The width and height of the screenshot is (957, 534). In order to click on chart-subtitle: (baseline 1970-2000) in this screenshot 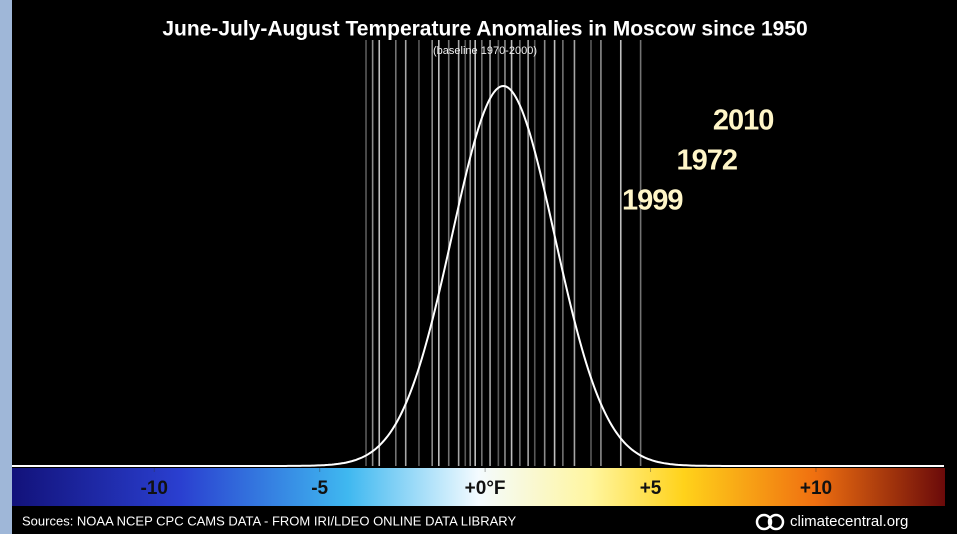, I will do `click(485, 51)`.